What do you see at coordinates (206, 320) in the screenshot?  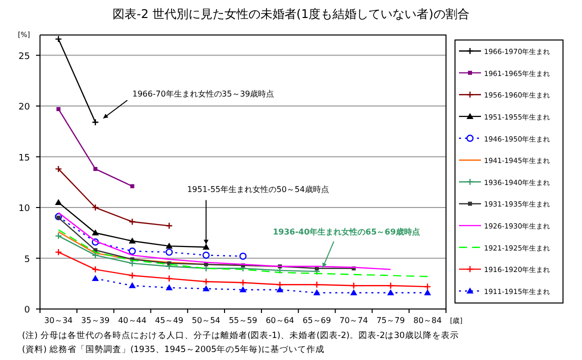 I see `x-tick-label: 50～54` at bounding box center [206, 320].